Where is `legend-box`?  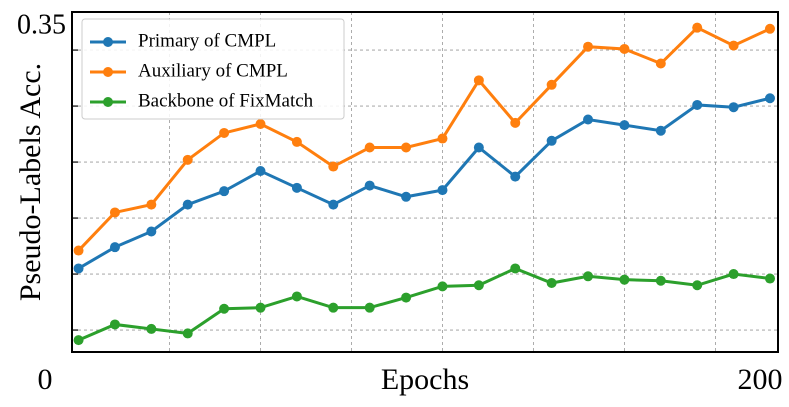 legend-box is located at coordinates (213, 69).